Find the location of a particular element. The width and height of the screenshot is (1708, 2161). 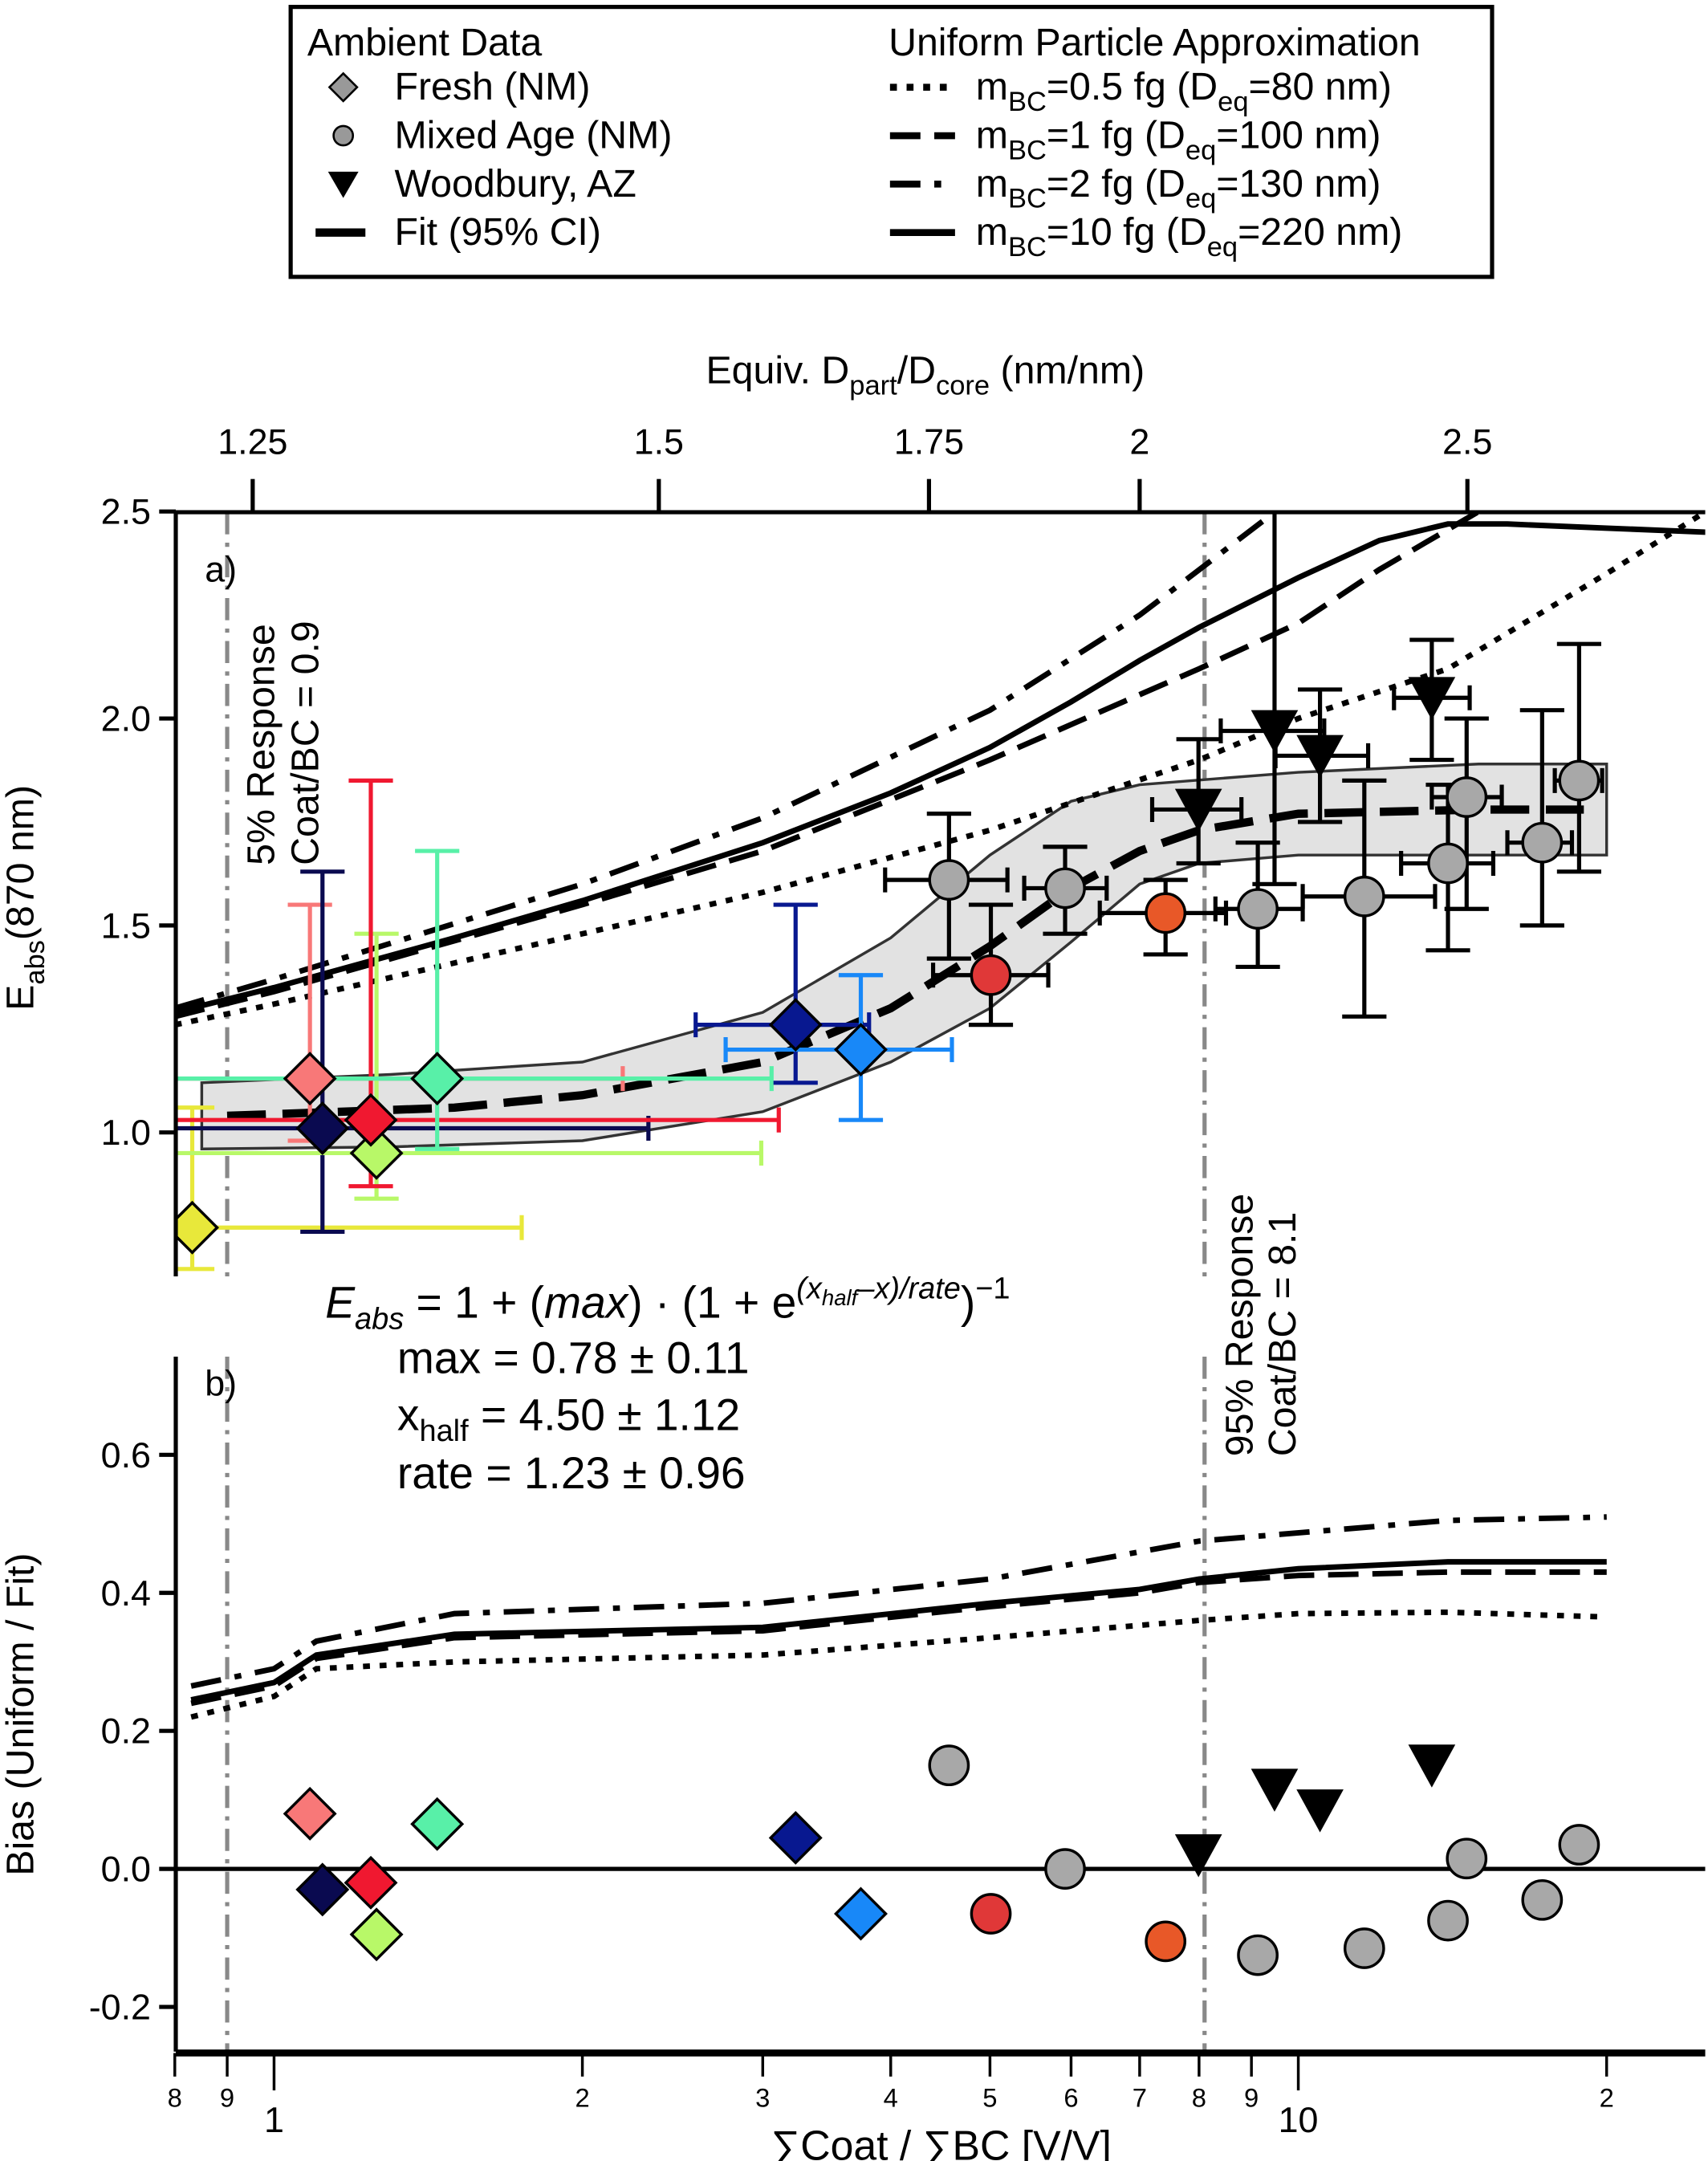

panel-label-a: a) is located at coordinates (221, 569).